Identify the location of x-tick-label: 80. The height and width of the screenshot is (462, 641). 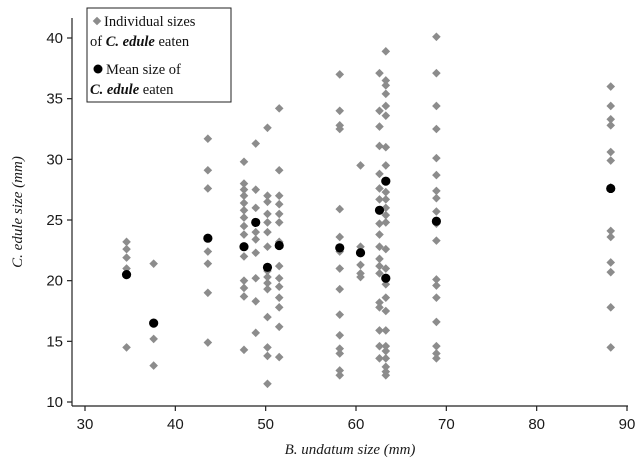
(536, 424).